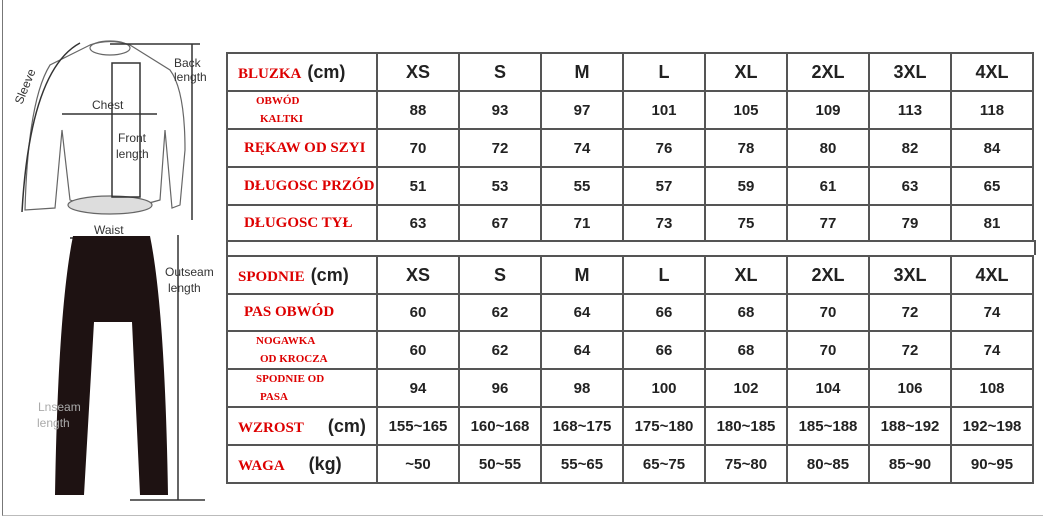  I want to click on value-cell: 55, so click(582, 186).